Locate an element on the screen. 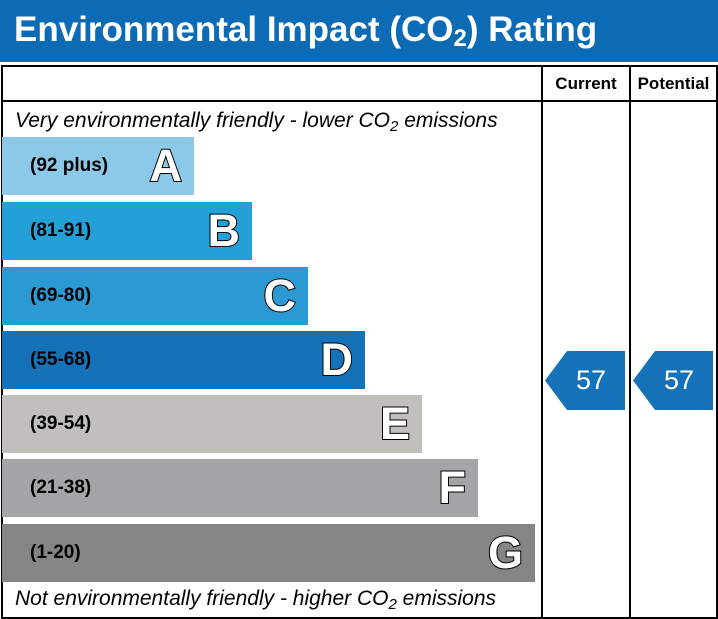  current-rating-value: 57 is located at coordinates (591, 380).